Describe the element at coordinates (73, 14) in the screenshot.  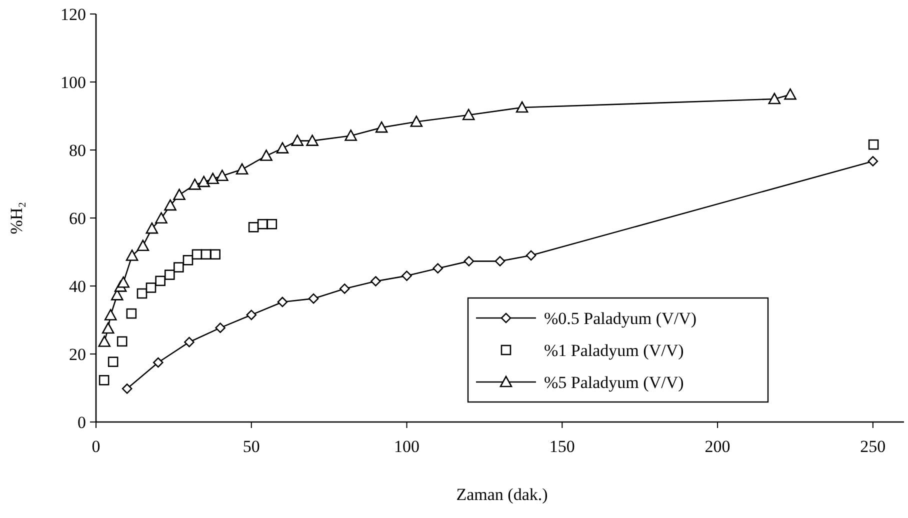
I see `y-tick-label: 120` at that location.